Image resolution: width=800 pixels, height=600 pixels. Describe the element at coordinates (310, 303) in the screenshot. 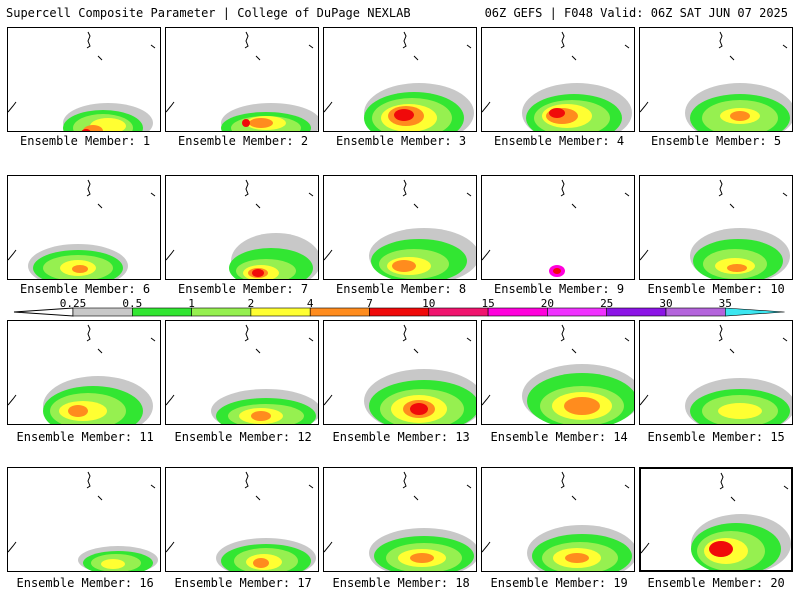

I see `colorbar-tick-label: 4` at that location.